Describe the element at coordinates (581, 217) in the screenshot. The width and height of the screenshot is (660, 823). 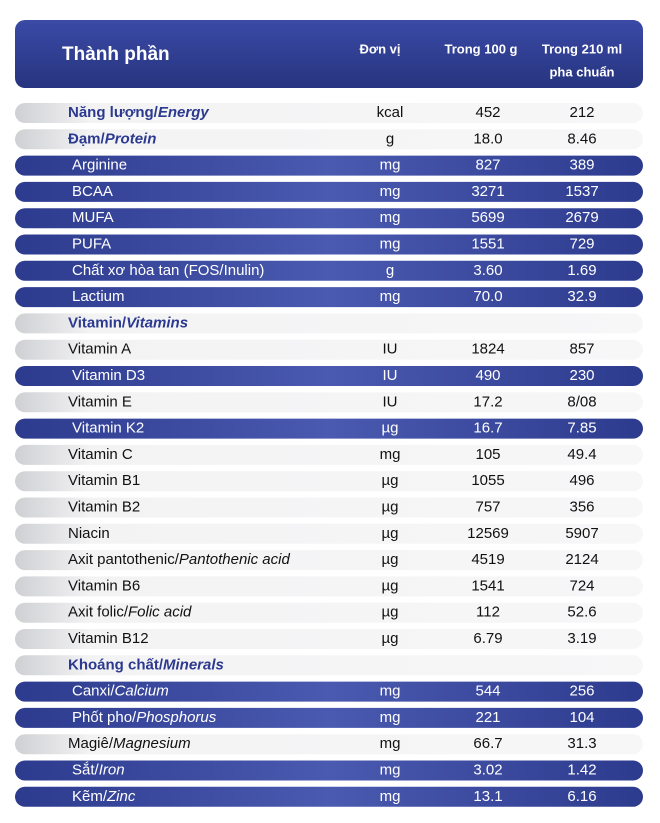
I see `cell-v210: 2679` at that location.